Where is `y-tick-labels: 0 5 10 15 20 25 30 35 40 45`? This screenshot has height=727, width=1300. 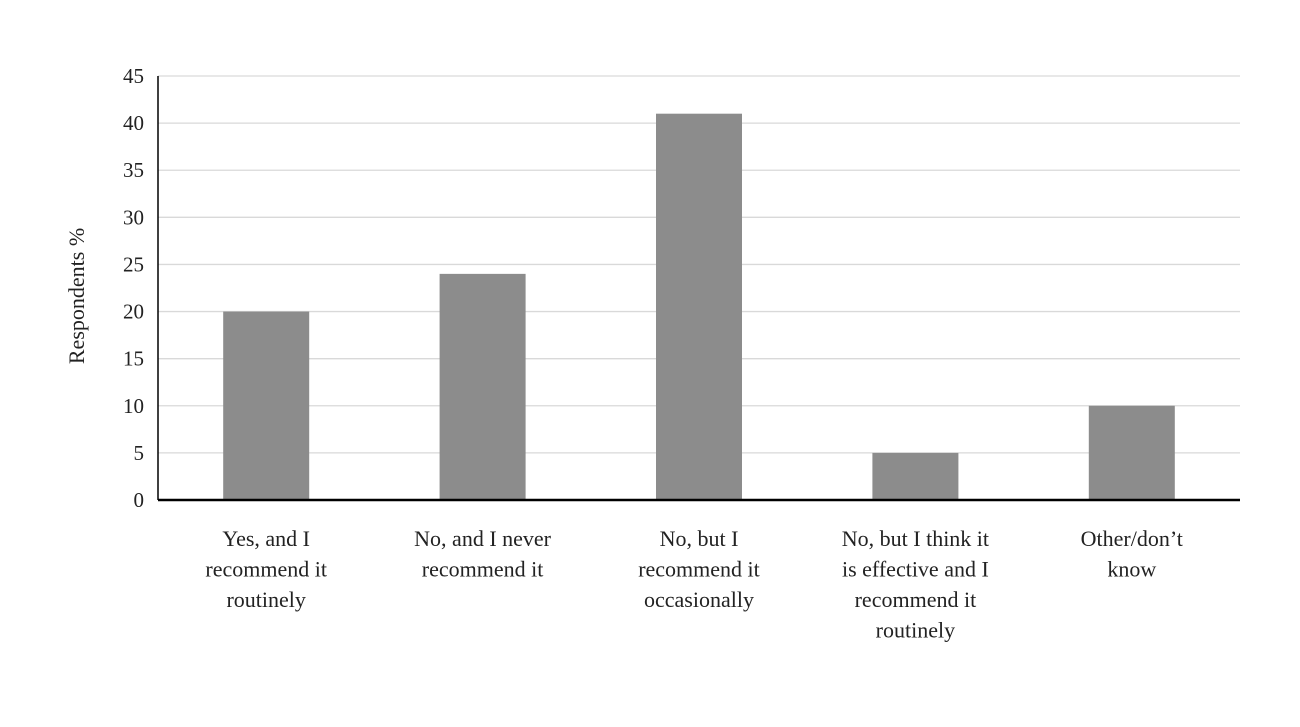
y-tick-labels: 0 5 10 15 20 25 30 35 40 45 is located at coordinates (133, 288).